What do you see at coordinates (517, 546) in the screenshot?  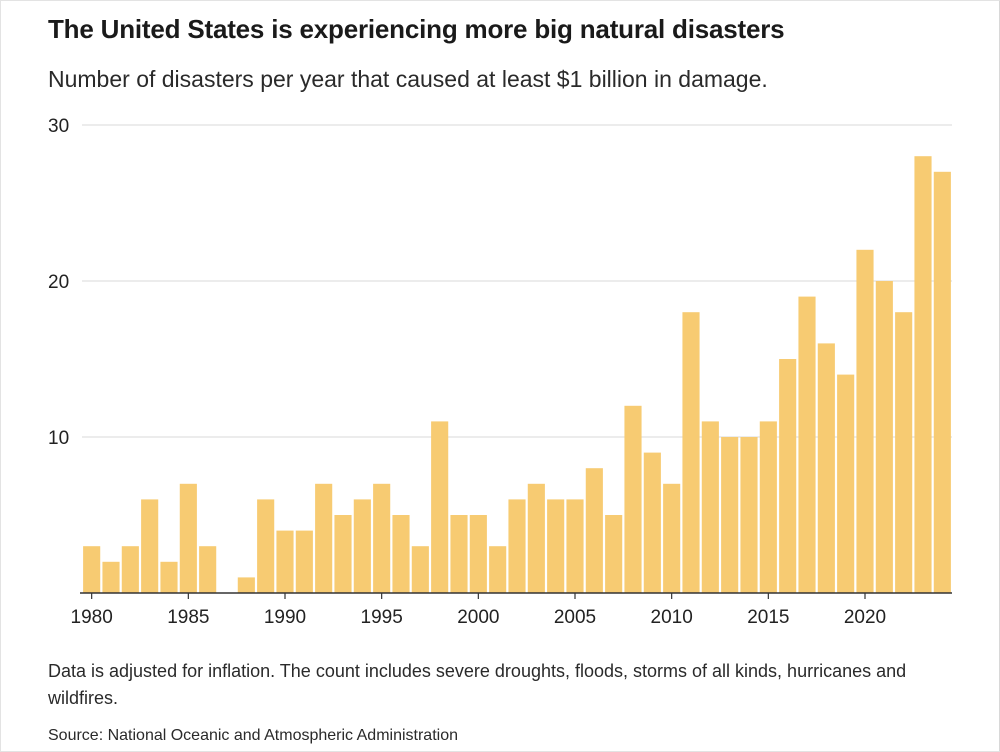 I see `bar-2002` at bounding box center [517, 546].